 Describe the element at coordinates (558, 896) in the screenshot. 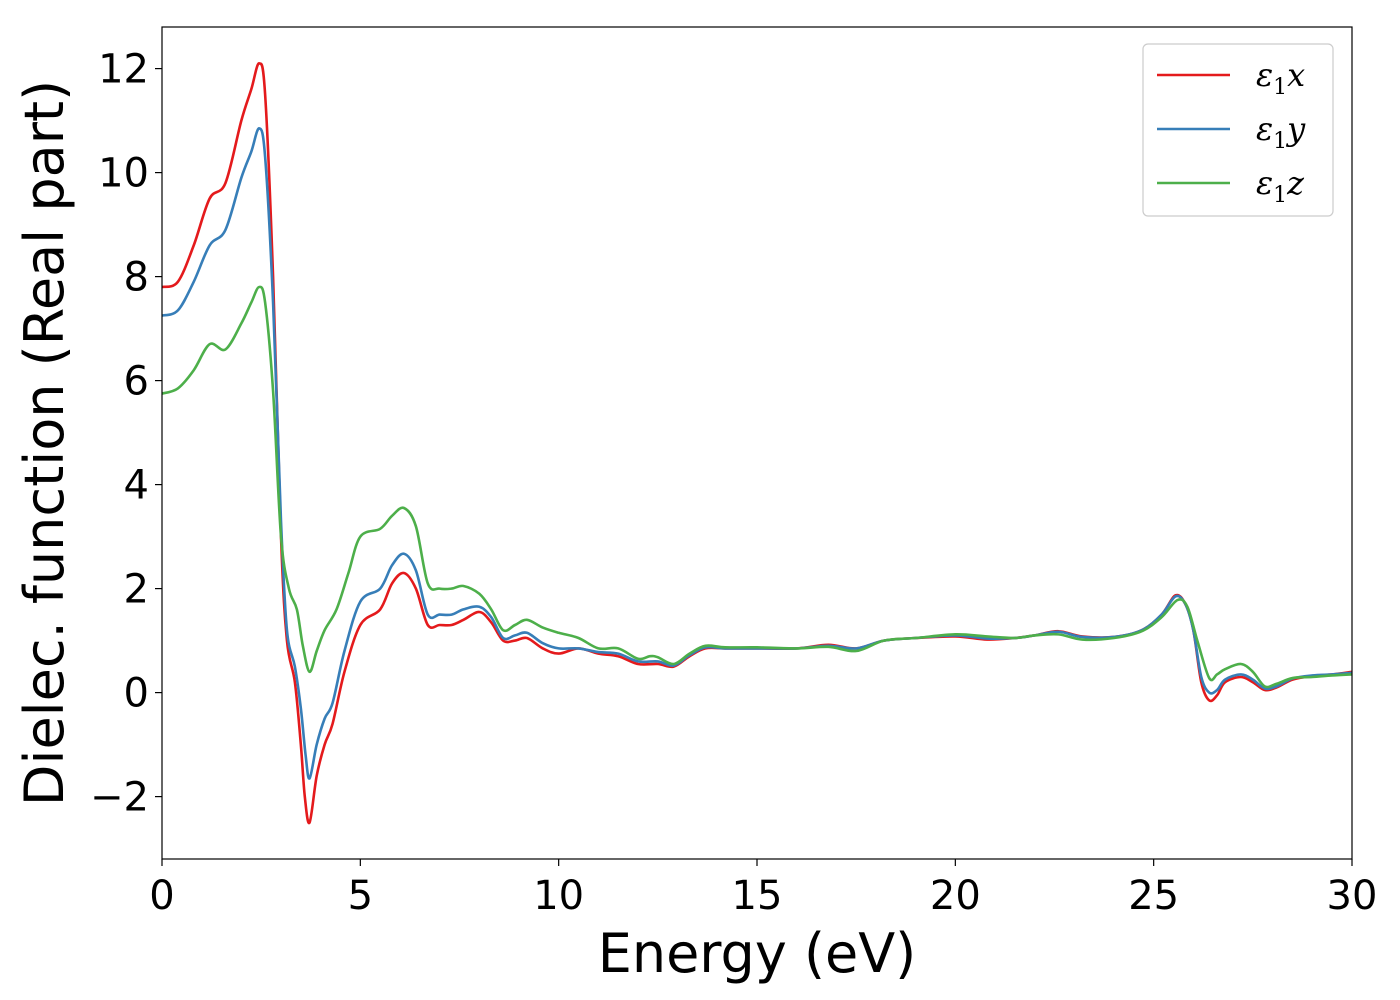

I see `x-tick-label: 10` at that location.